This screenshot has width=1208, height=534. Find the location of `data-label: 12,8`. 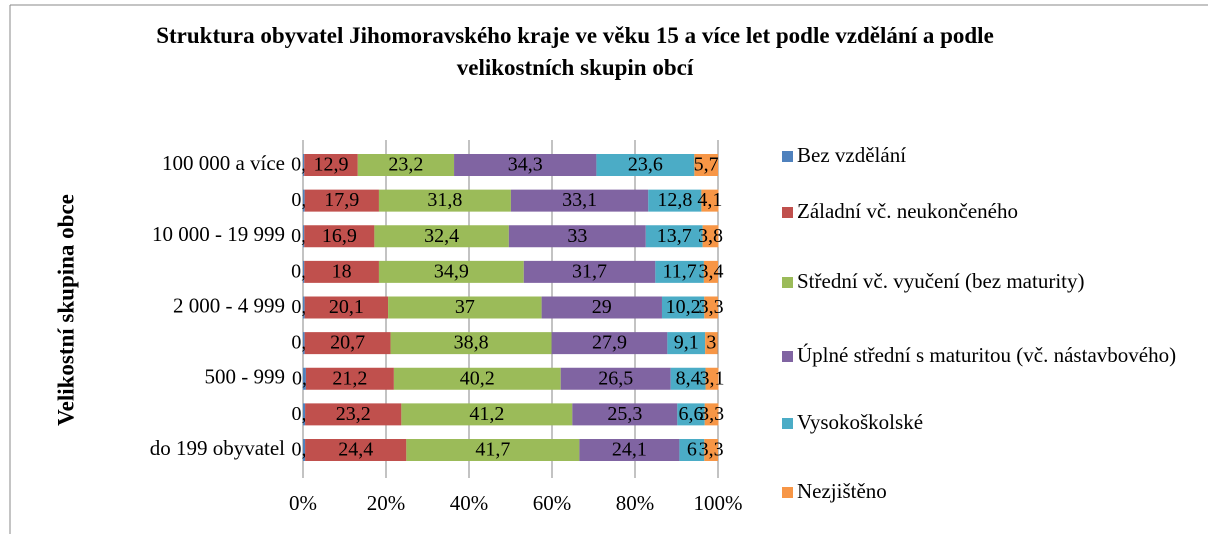

data-label: 12,8 is located at coordinates (674, 200).